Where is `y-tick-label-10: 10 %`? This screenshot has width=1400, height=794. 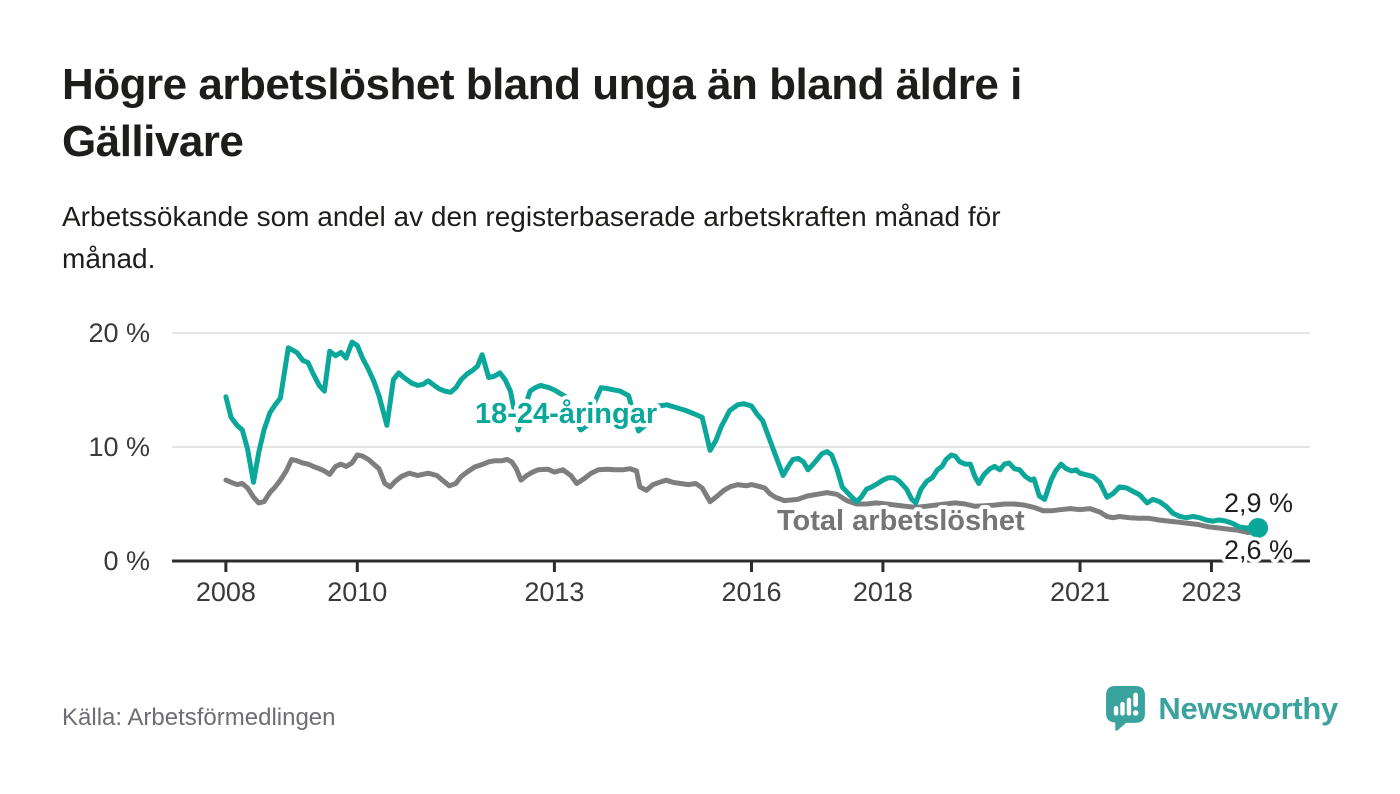
y-tick-label-10: 10 % is located at coordinates (119, 447).